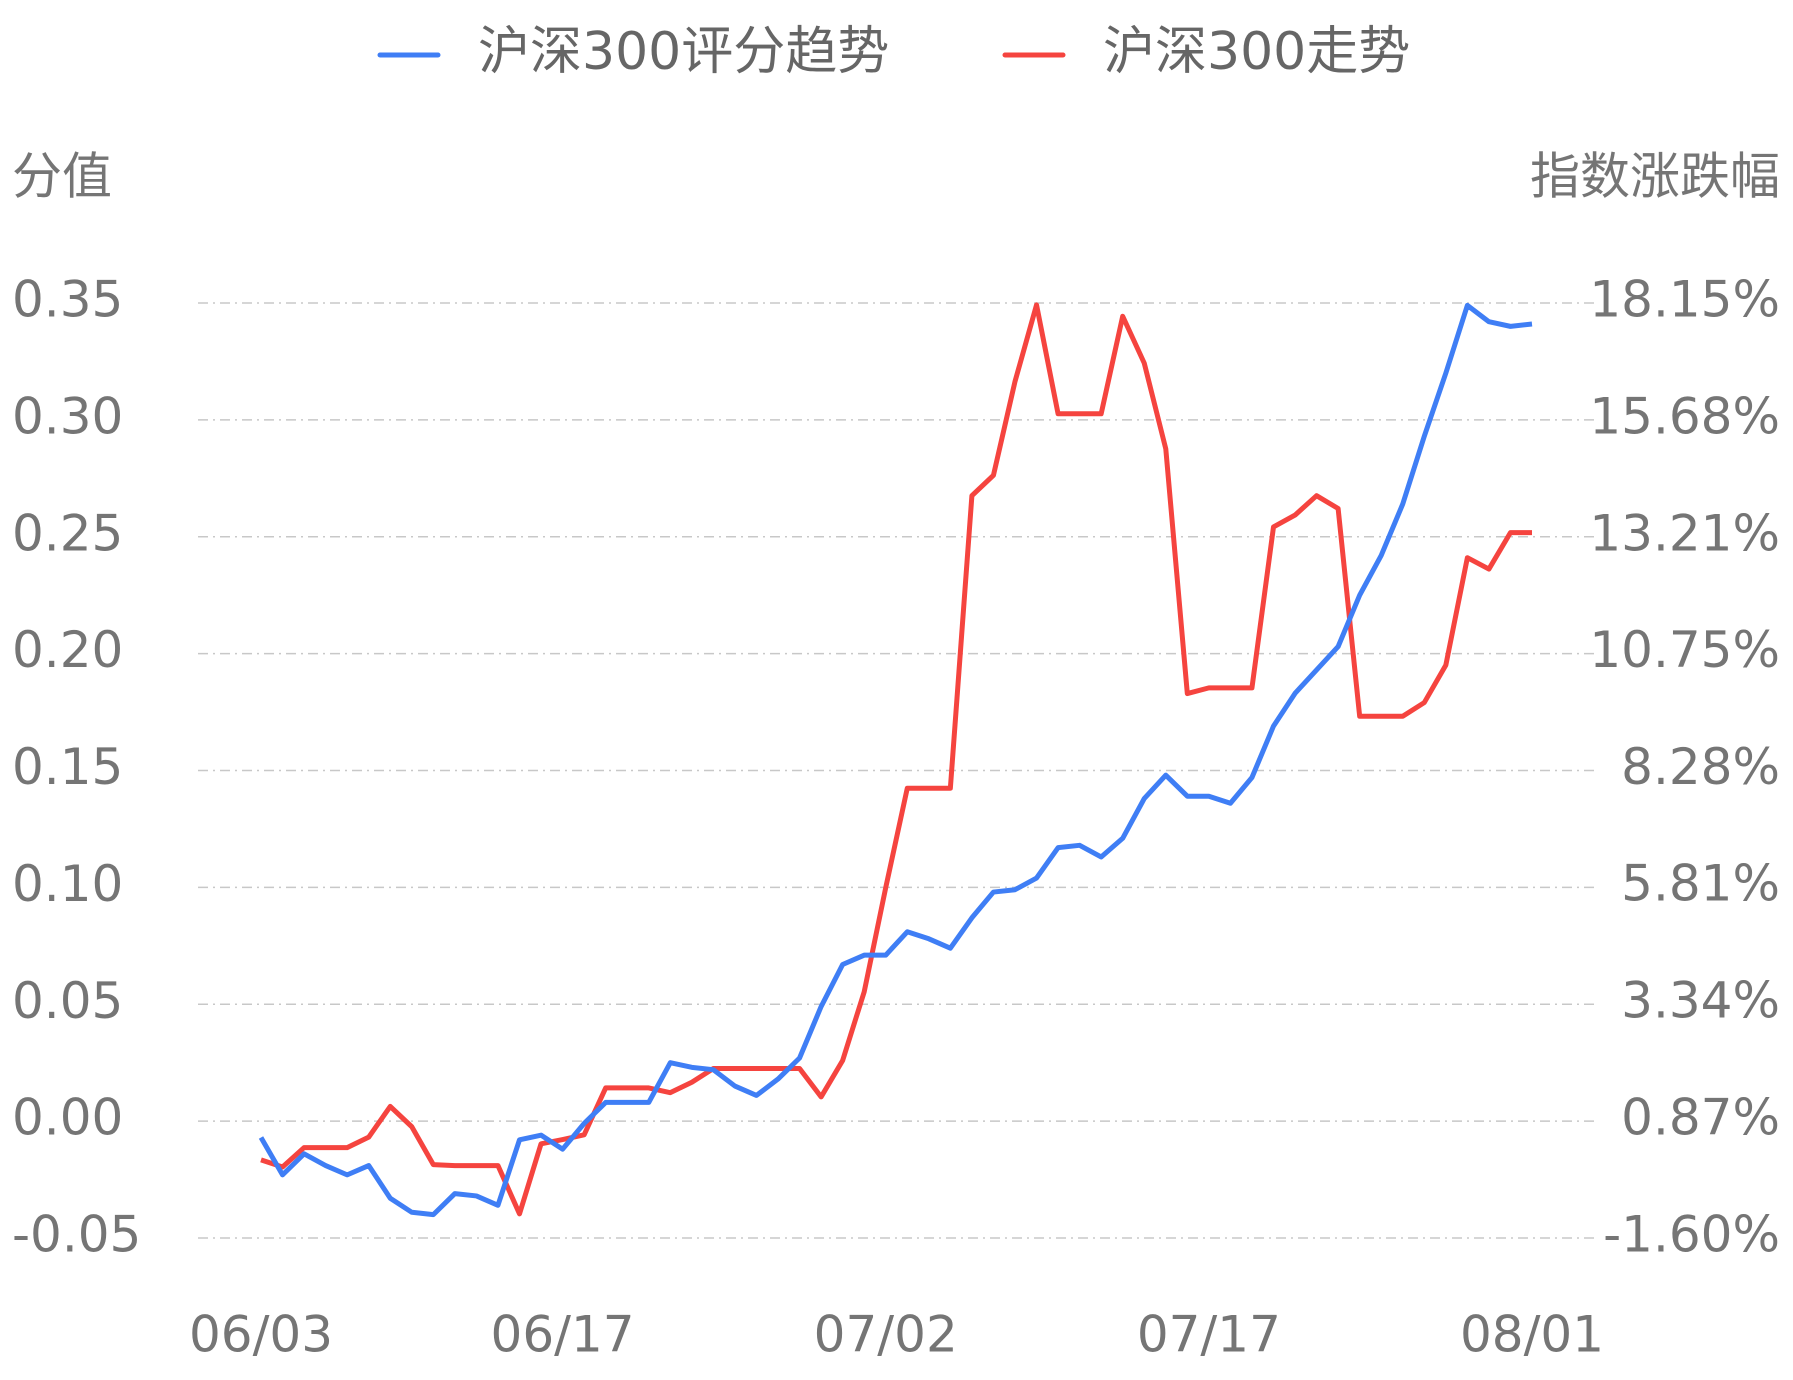 This screenshot has width=1793, height=1380. What do you see at coordinates (1700, 1118) in the screenshot?
I see `y2-tick-label: 0.87%` at bounding box center [1700, 1118].